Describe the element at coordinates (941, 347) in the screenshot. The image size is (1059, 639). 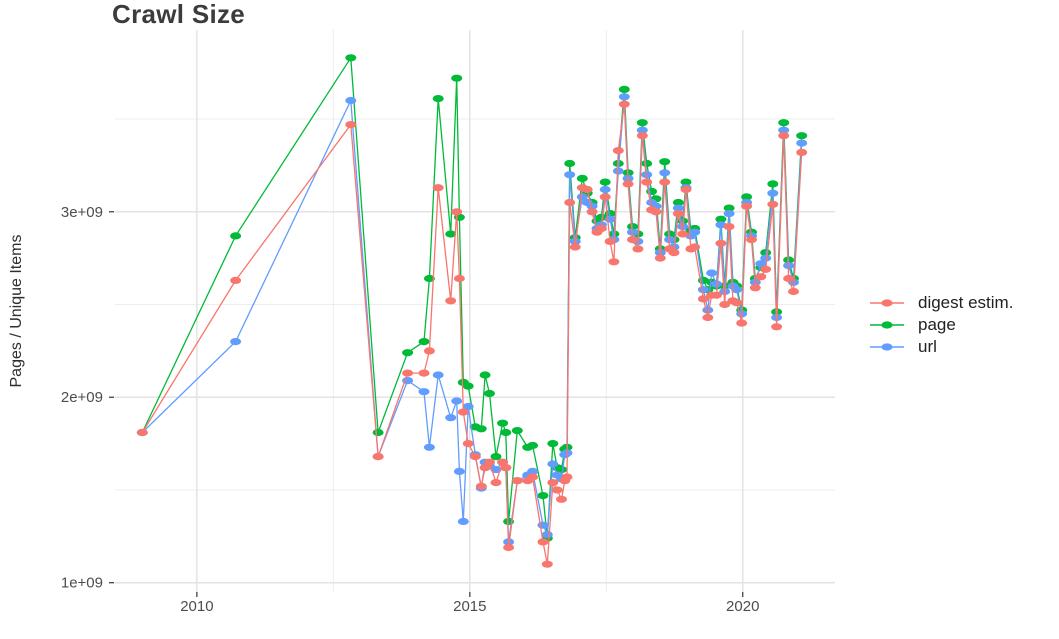
I see `legend-item-url: url` at that location.